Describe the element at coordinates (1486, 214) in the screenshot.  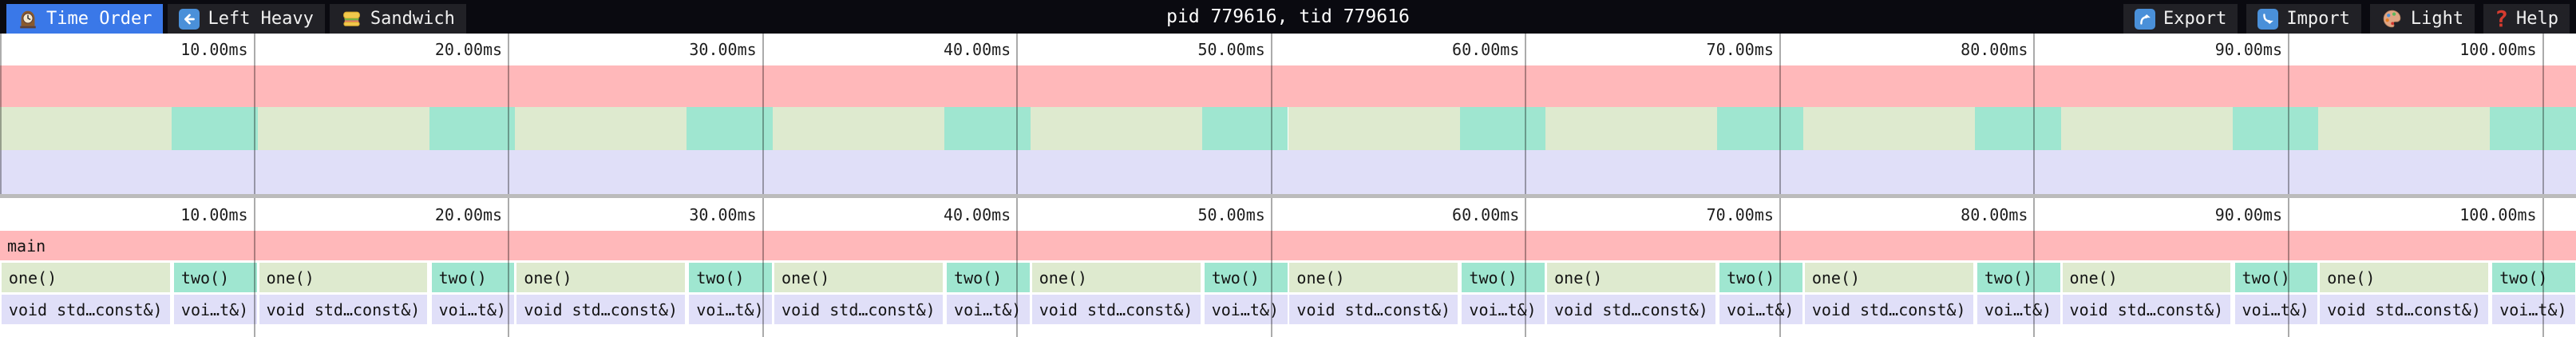
I see `time-tick-label: 60.00ms` at that location.